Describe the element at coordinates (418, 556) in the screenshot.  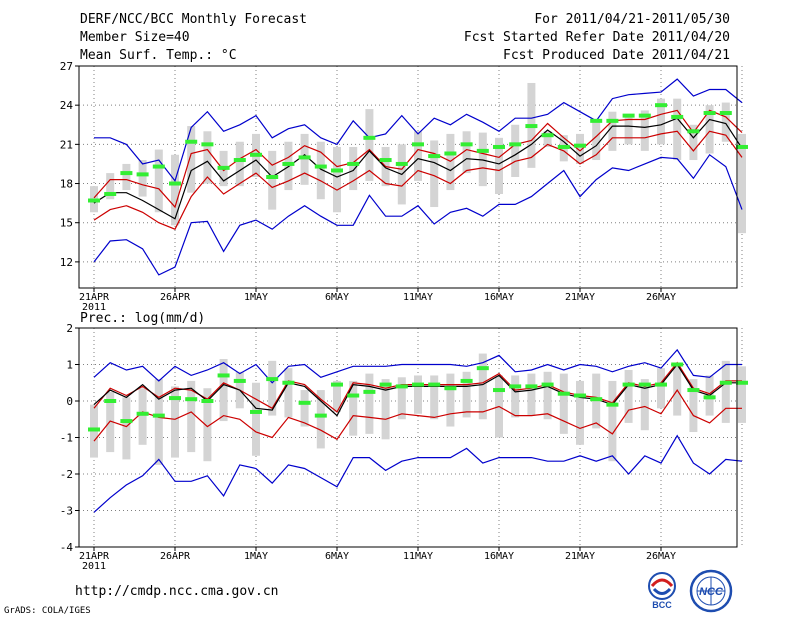
I see `prec-x-tick-label: 11MAY` at that location.